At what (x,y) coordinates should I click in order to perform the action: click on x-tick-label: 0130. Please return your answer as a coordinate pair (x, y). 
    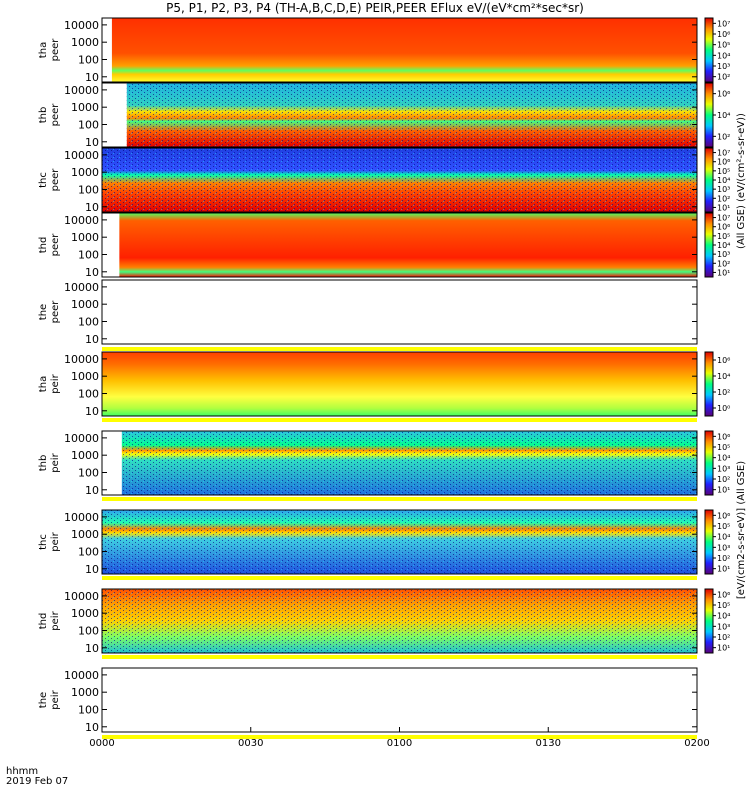
    Looking at the image, I should click on (548, 743).